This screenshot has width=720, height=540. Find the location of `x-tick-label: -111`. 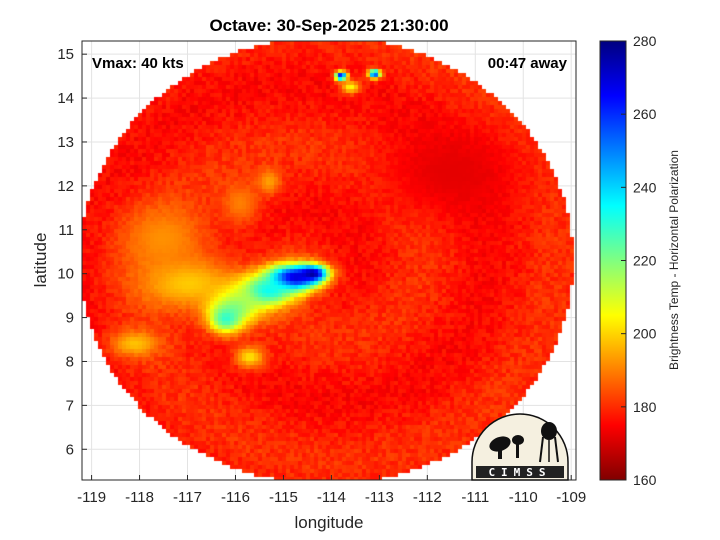

x-tick-label: -111 is located at coordinates (475, 497).